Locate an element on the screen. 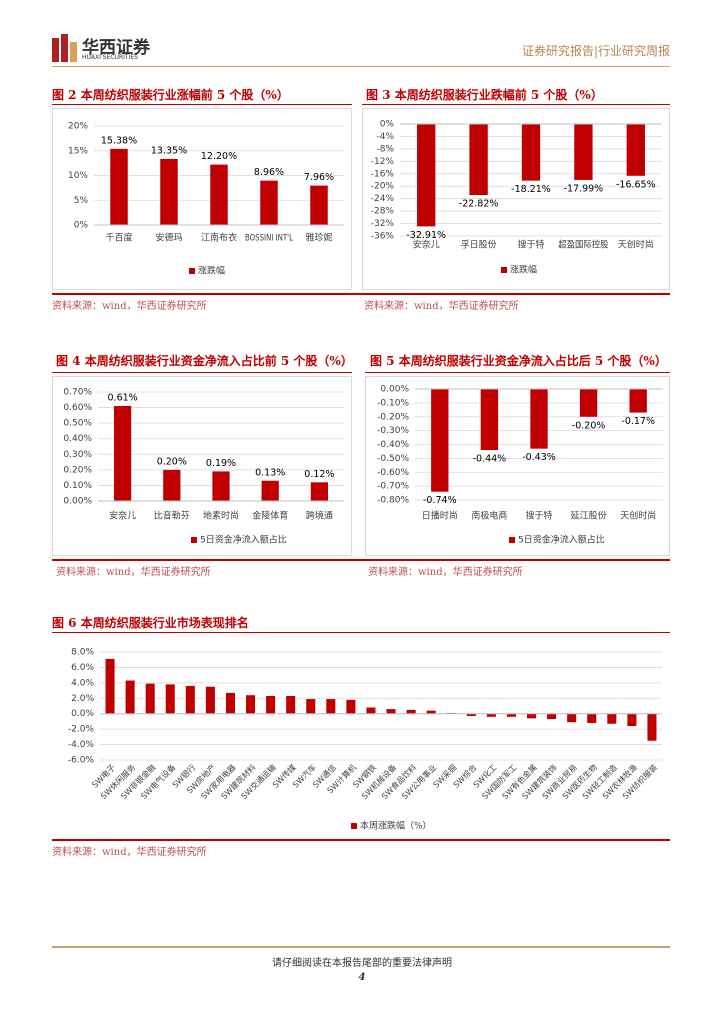 This screenshot has width=724, height=1024. y-tick-label: -0.10% is located at coordinates (393, 403).